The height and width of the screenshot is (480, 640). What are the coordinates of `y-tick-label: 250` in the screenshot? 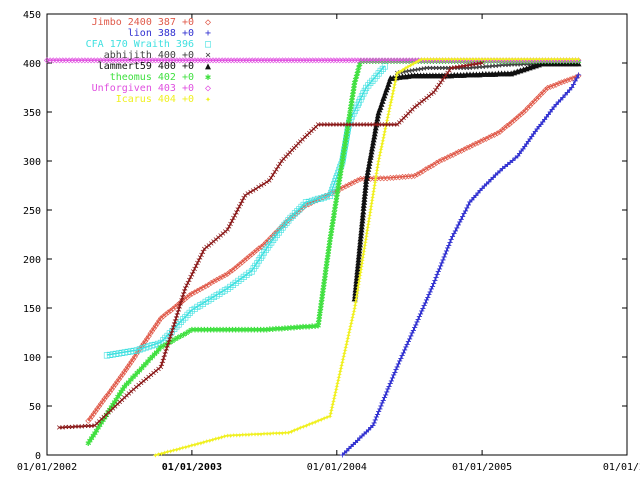 It's located at (32, 211).